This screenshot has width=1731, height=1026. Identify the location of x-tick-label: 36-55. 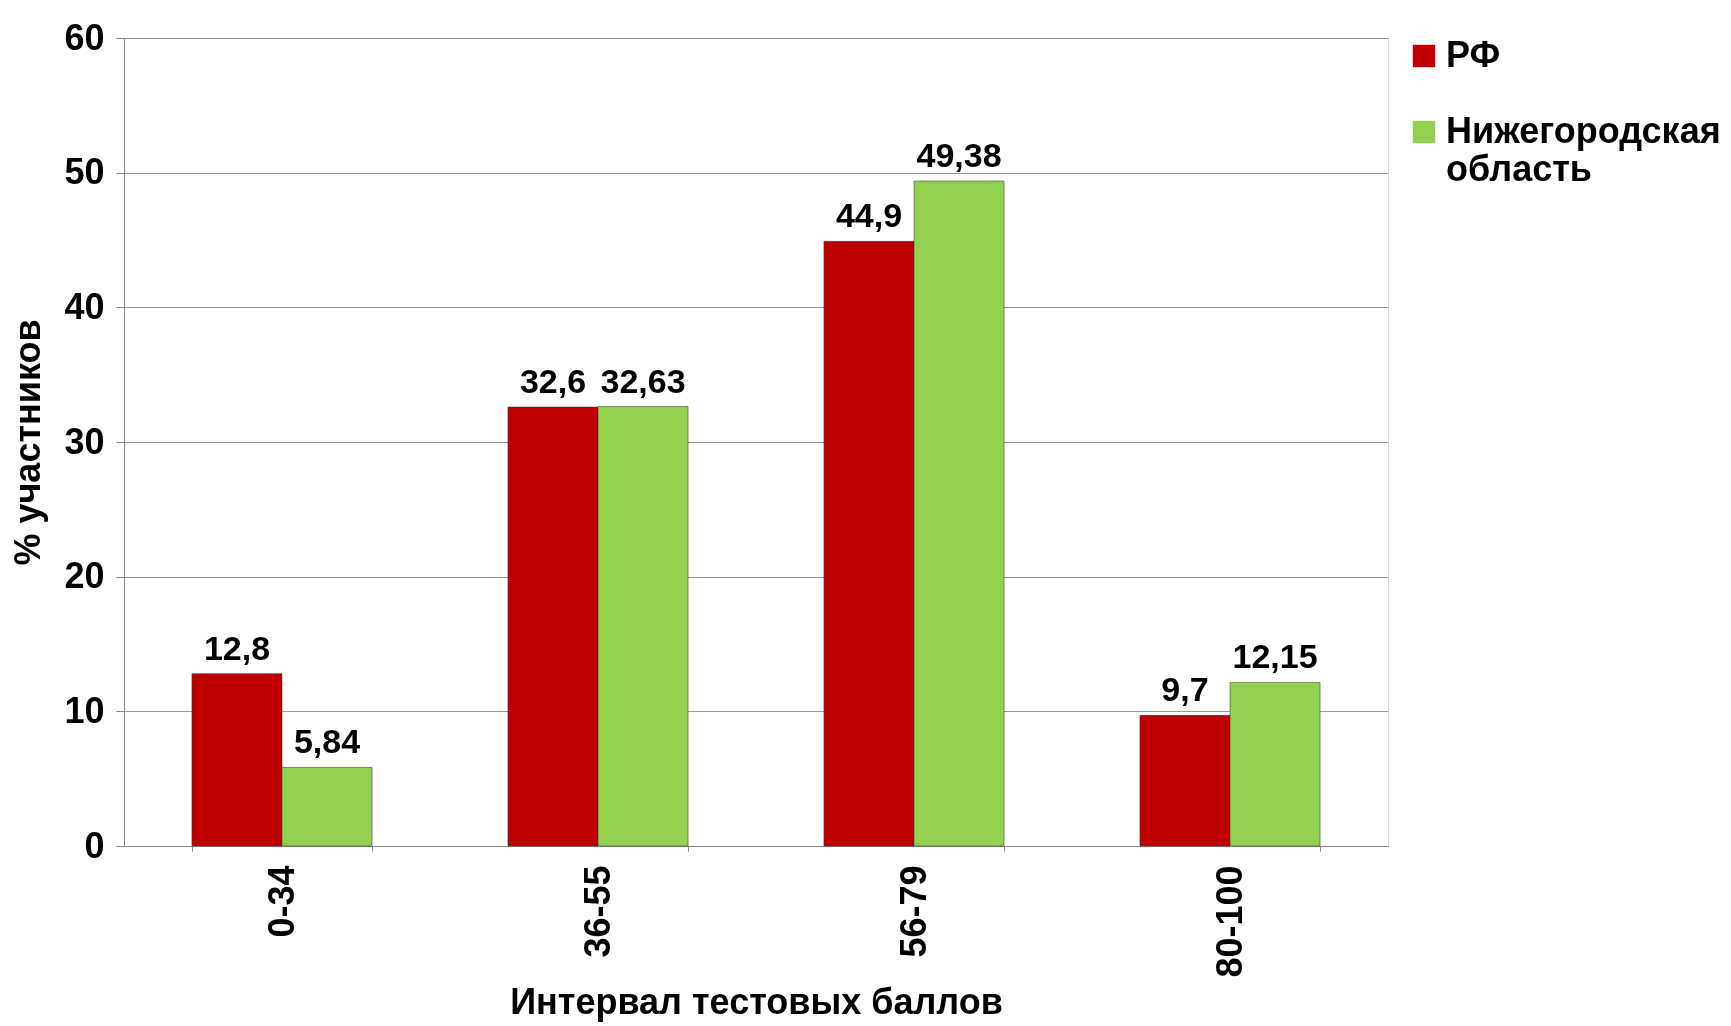
(597, 911).